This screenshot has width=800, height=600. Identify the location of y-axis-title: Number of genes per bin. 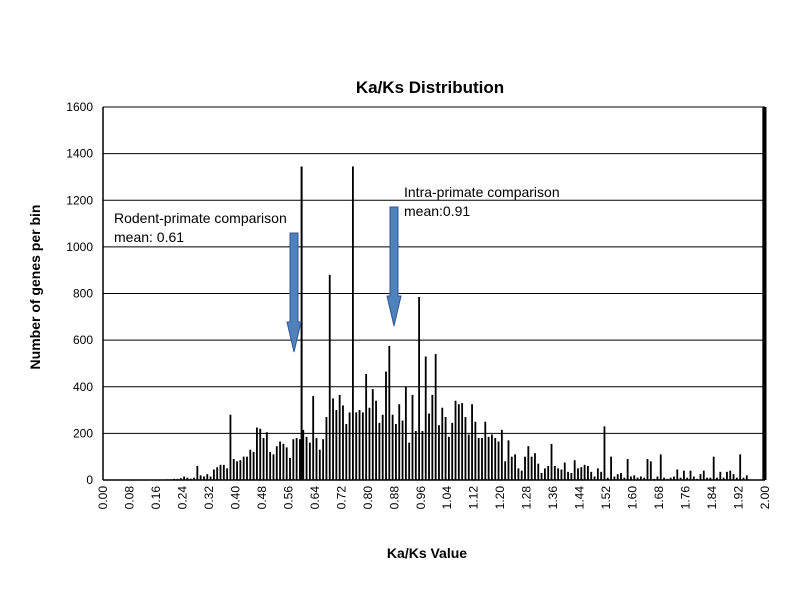
(35, 287).